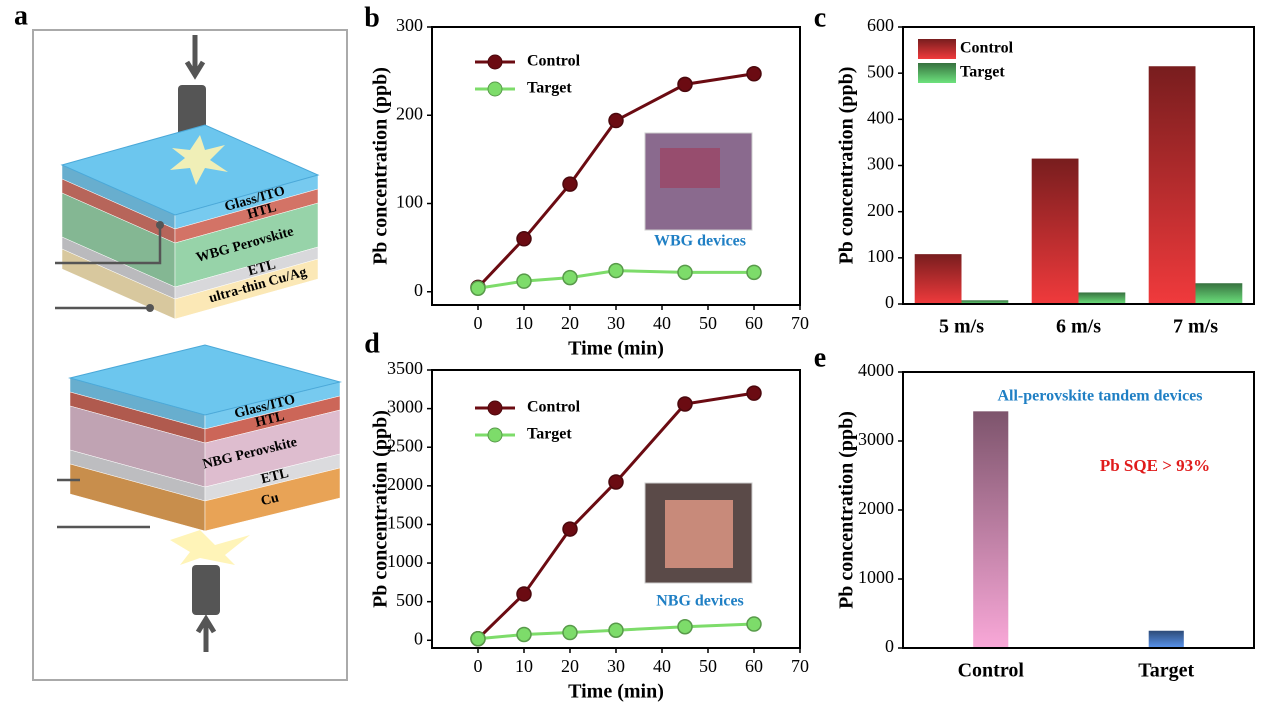 The image size is (1270, 717). Describe the element at coordinates (880, 25) in the screenshot. I see `y-tick-label: 600` at that location.